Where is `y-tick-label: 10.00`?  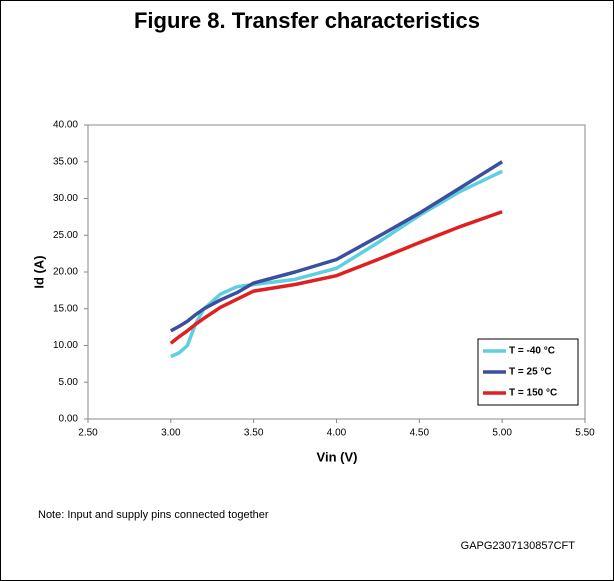 y-tick-label: 10.00 is located at coordinates (65, 345).